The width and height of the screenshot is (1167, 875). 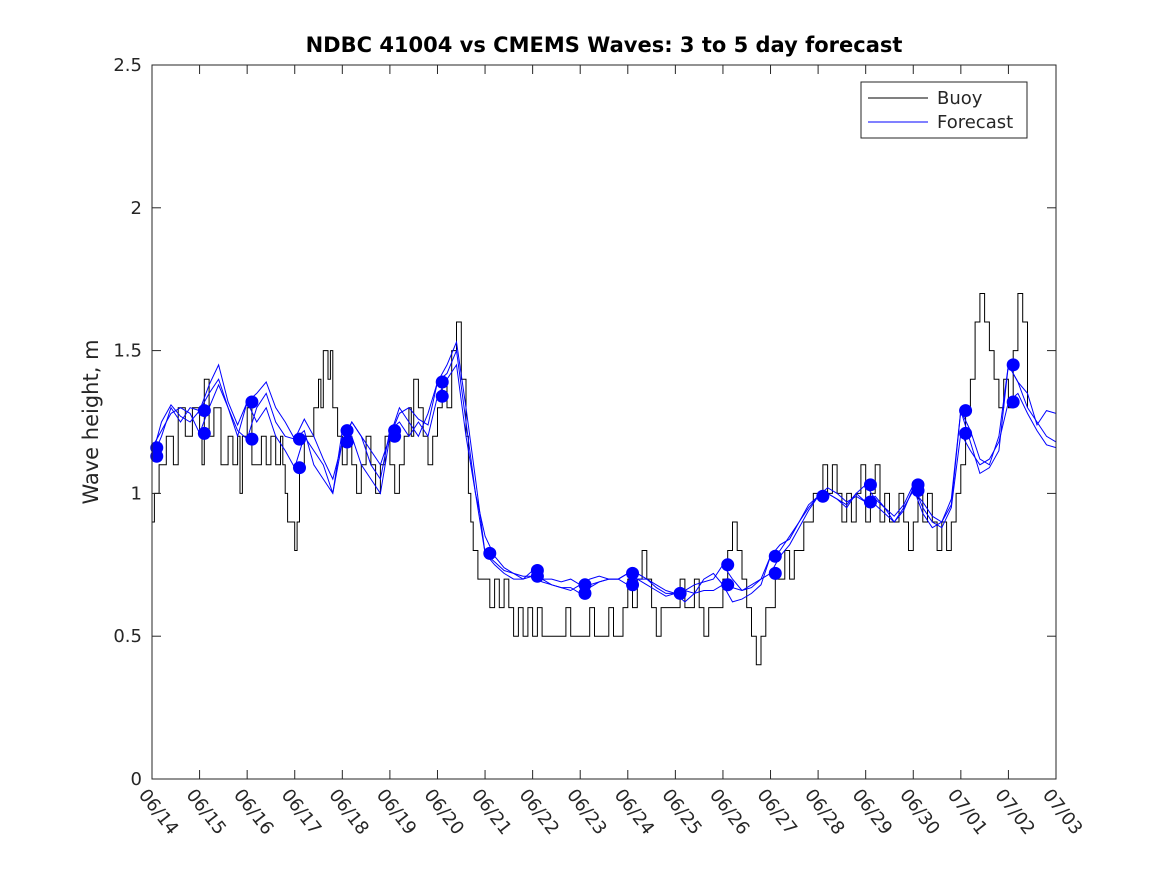 What do you see at coordinates (127, 351) in the screenshot?
I see `y-tick-label: 1.5` at bounding box center [127, 351].